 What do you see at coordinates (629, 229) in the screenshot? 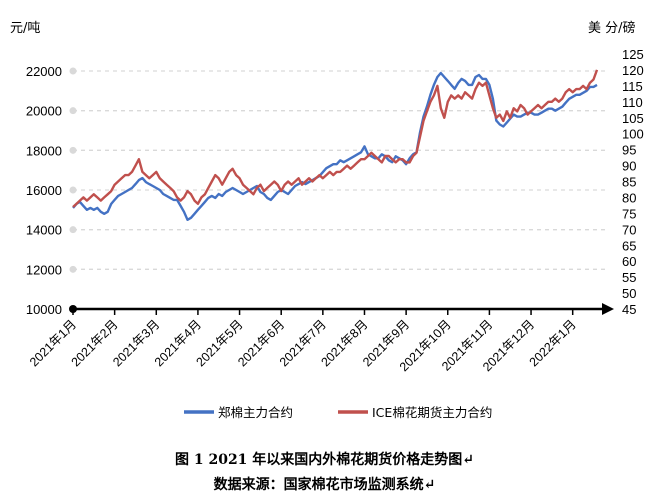
I see `right-axis-tick-label: 70` at bounding box center [629, 229].